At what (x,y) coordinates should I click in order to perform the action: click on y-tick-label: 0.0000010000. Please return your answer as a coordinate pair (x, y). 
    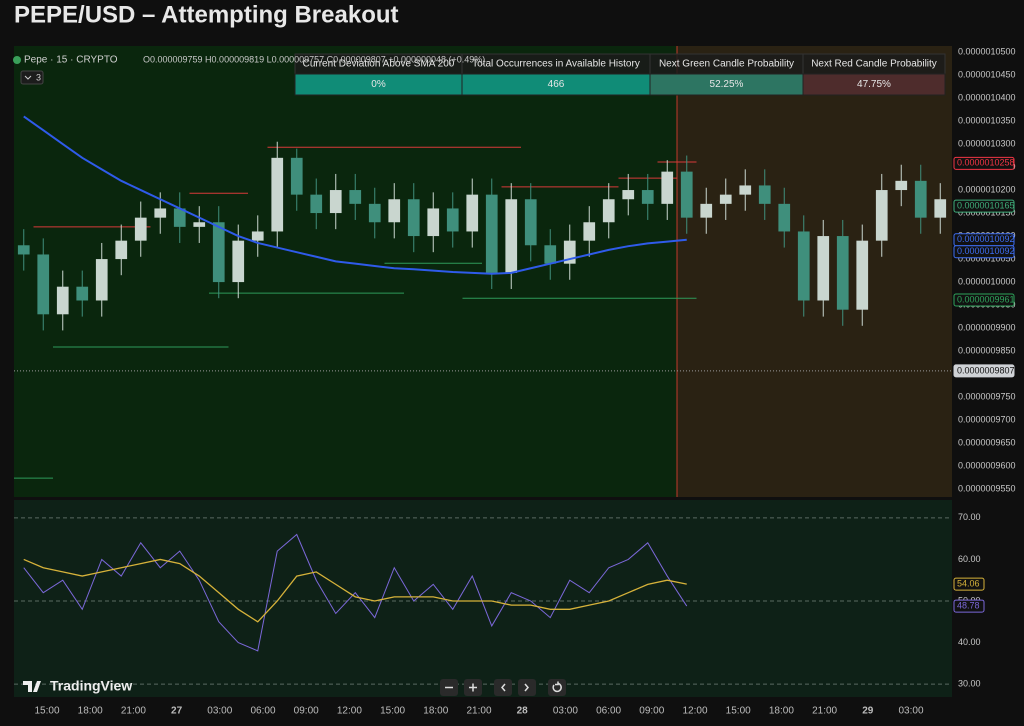
    Looking at the image, I should click on (987, 281).